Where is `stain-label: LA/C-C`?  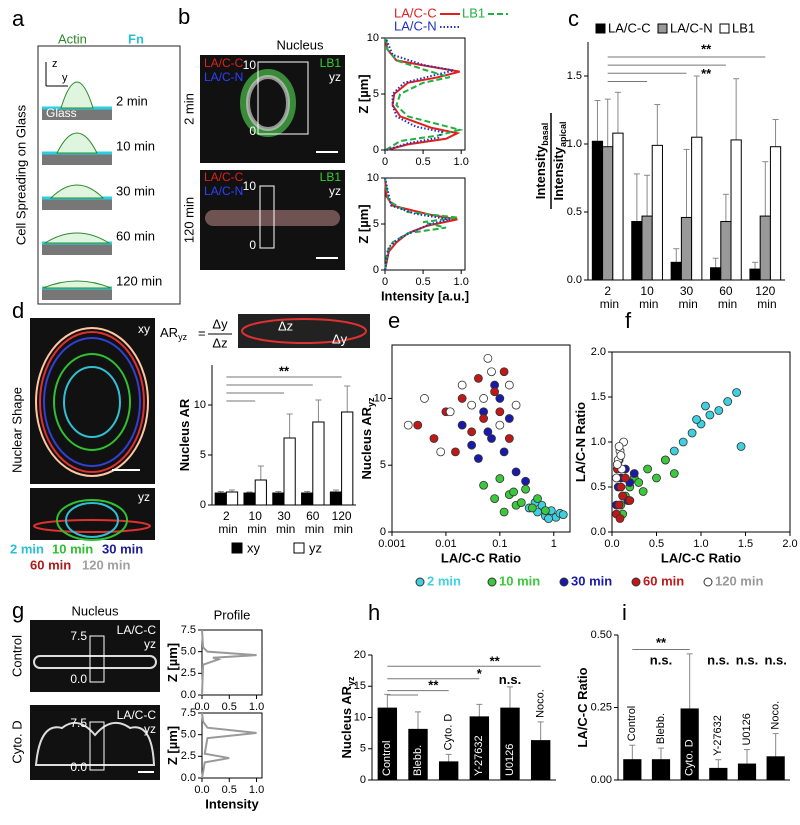
stain-label: LA/C-C is located at coordinates (224, 177).